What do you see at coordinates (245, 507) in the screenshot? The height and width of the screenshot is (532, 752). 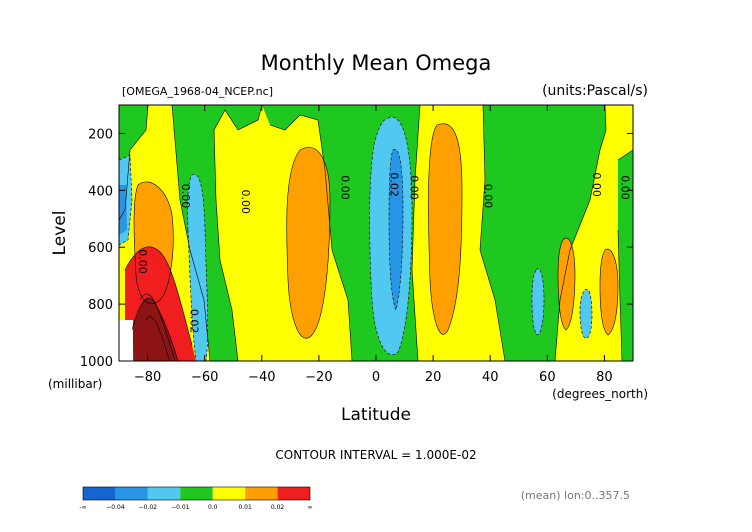 I see `colorbar-label: 0.01` at bounding box center [245, 507].